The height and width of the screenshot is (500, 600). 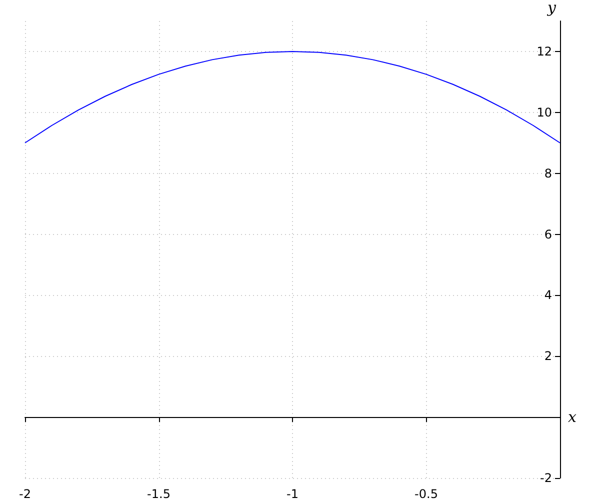 What do you see at coordinates (546, 478) in the screenshot?
I see `y-tick-label: -2` at bounding box center [546, 478].